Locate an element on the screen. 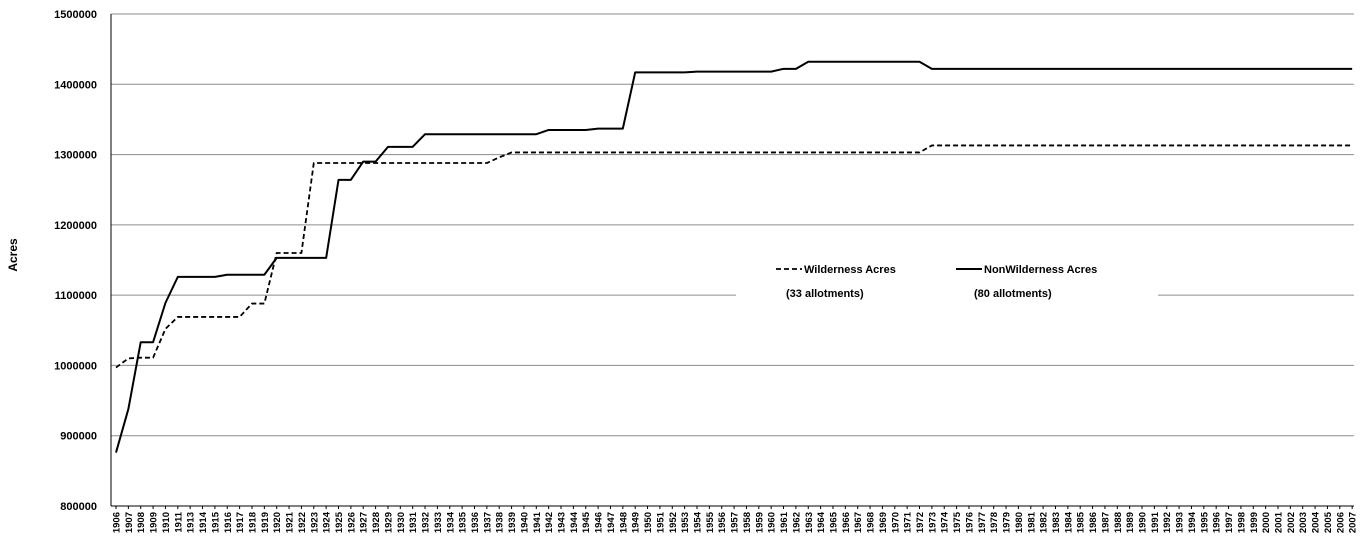 This screenshot has width=1364, height=546. x-tick-label: 2000 is located at coordinates (1266, 522).